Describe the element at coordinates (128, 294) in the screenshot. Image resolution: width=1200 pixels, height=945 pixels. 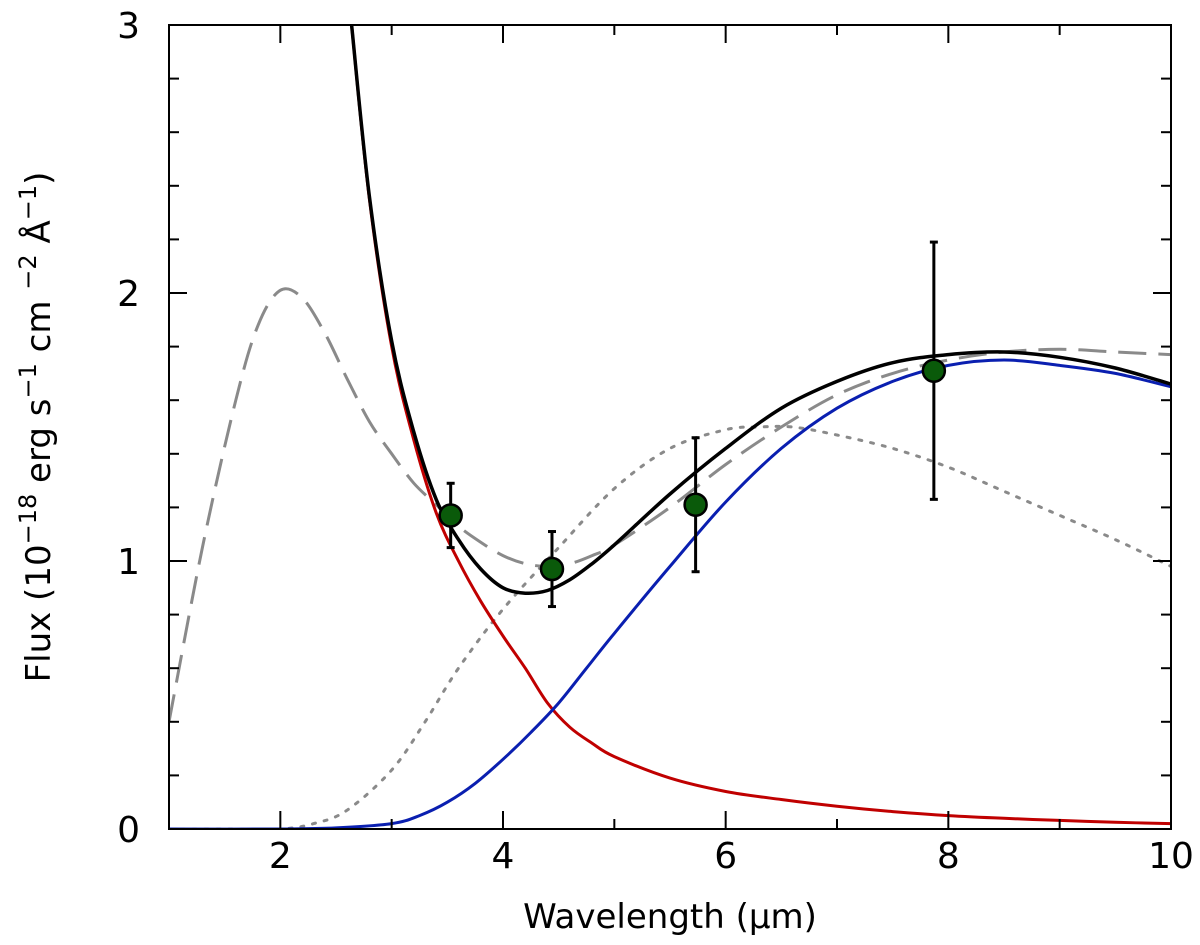
I see `y-tick-label: 2` at that location.